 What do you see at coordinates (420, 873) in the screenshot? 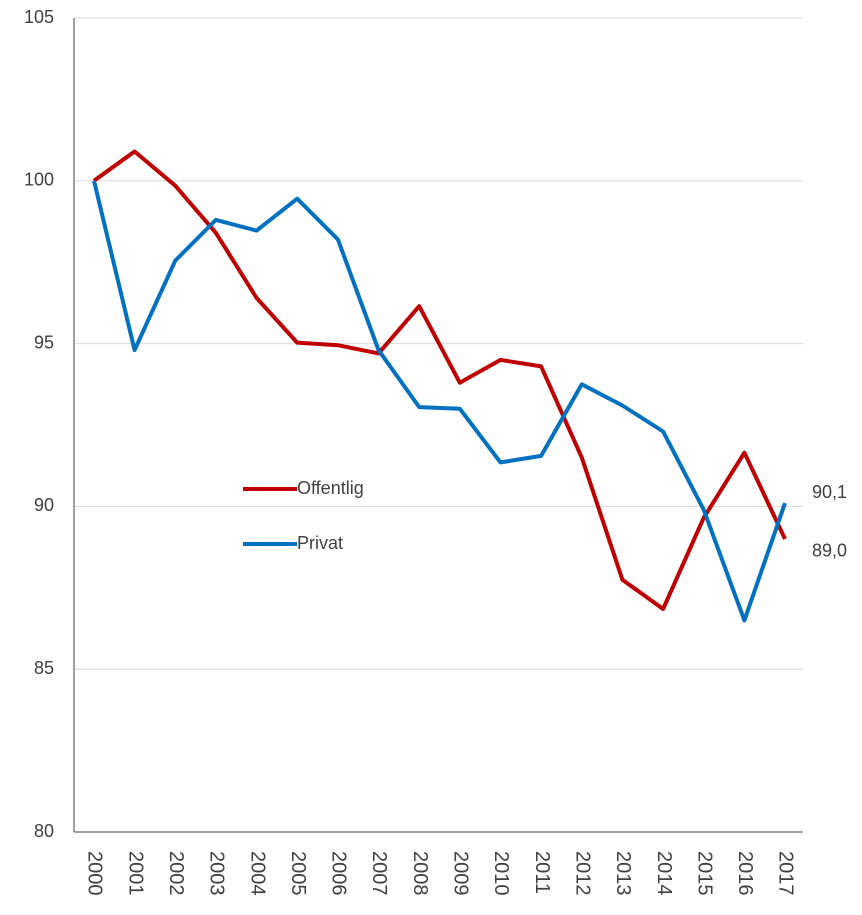
I see `x-tick-label: 2008` at bounding box center [420, 873].